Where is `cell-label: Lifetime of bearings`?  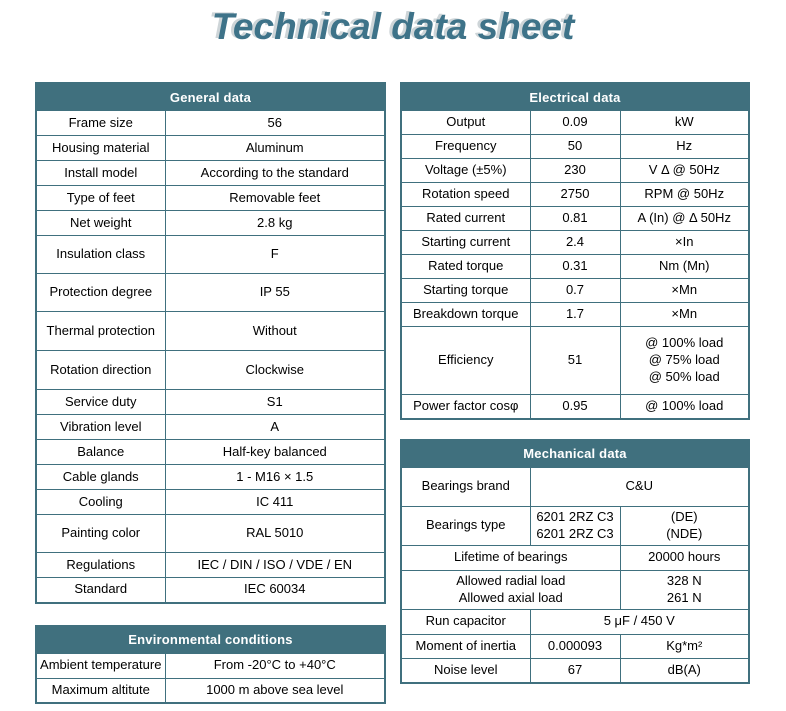 cell-label: Lifetime of bearings is located at coordinates (510, 557).